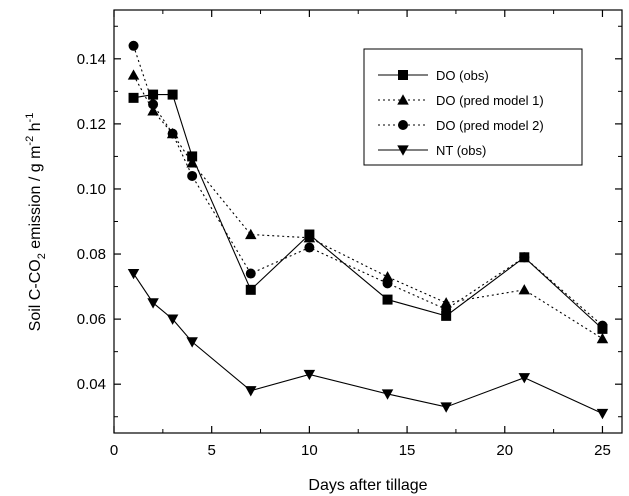 The height and width of the screenshot is (496, 629). What do you see at coordinates (433, 75) in the screenshot?
I see `legend-item: DO (obs)` at bounding box center [433, 75].